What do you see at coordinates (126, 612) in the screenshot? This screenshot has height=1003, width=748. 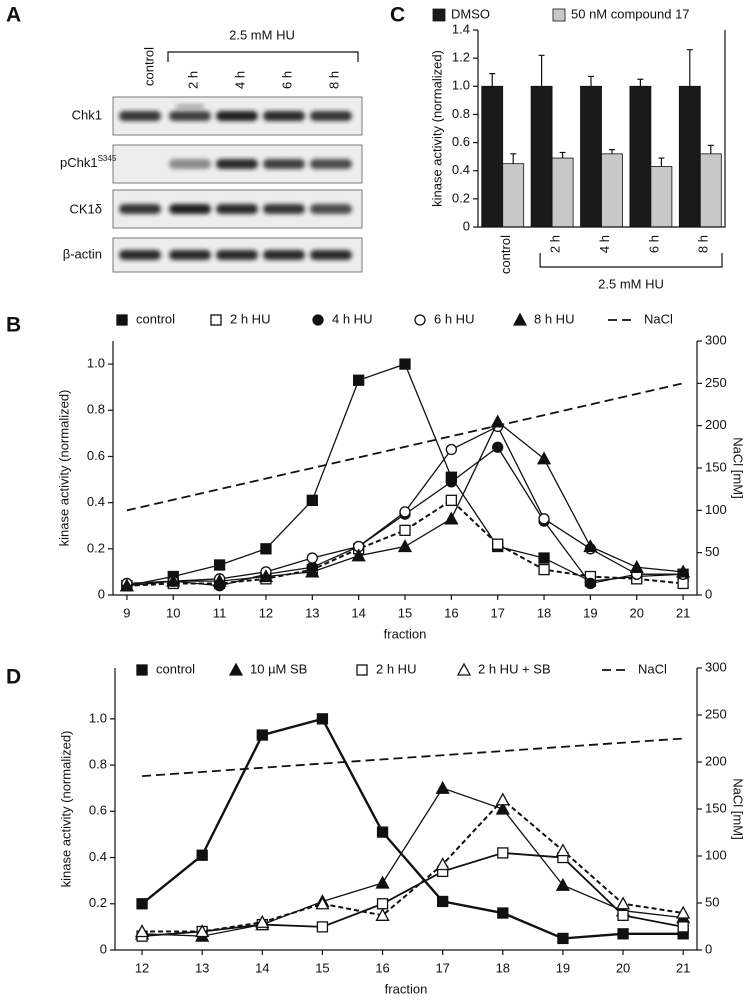 I see `x-tick-label: 9` at bounding box center [126, 612].